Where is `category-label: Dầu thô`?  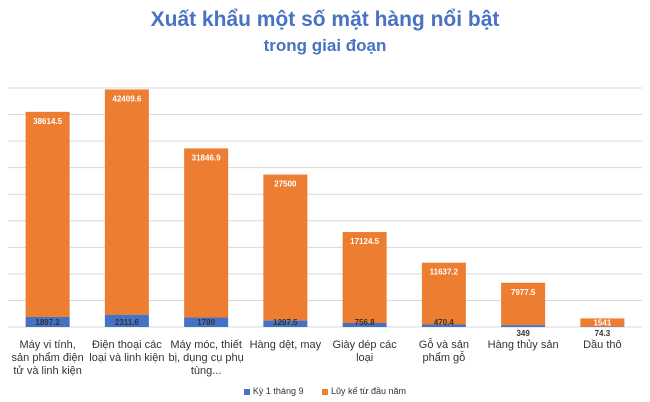
category-label: Dầu thô is located at coordinates (602, 345).